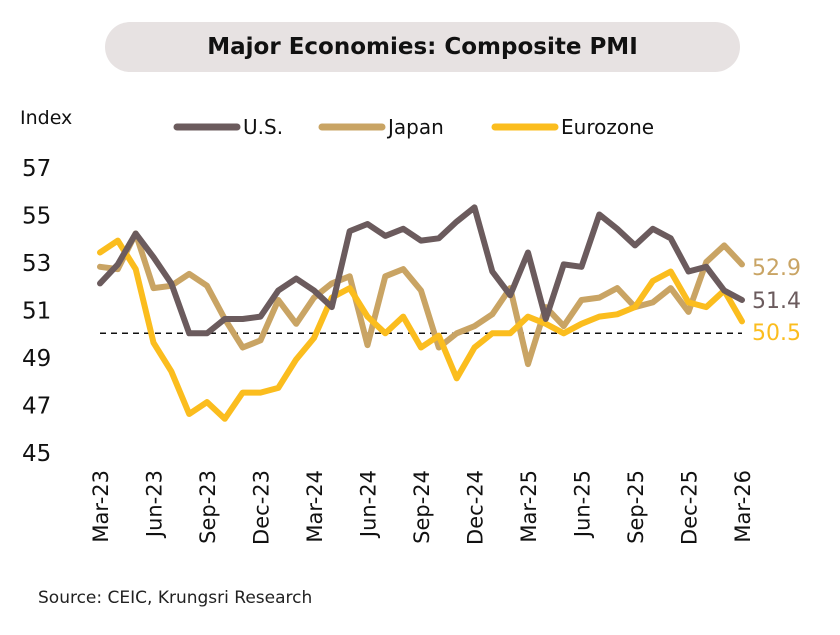 Image resolution: width=840 pixels, height=635 pixels. I want to click on y-tick-label: 49, so click(36, 359).